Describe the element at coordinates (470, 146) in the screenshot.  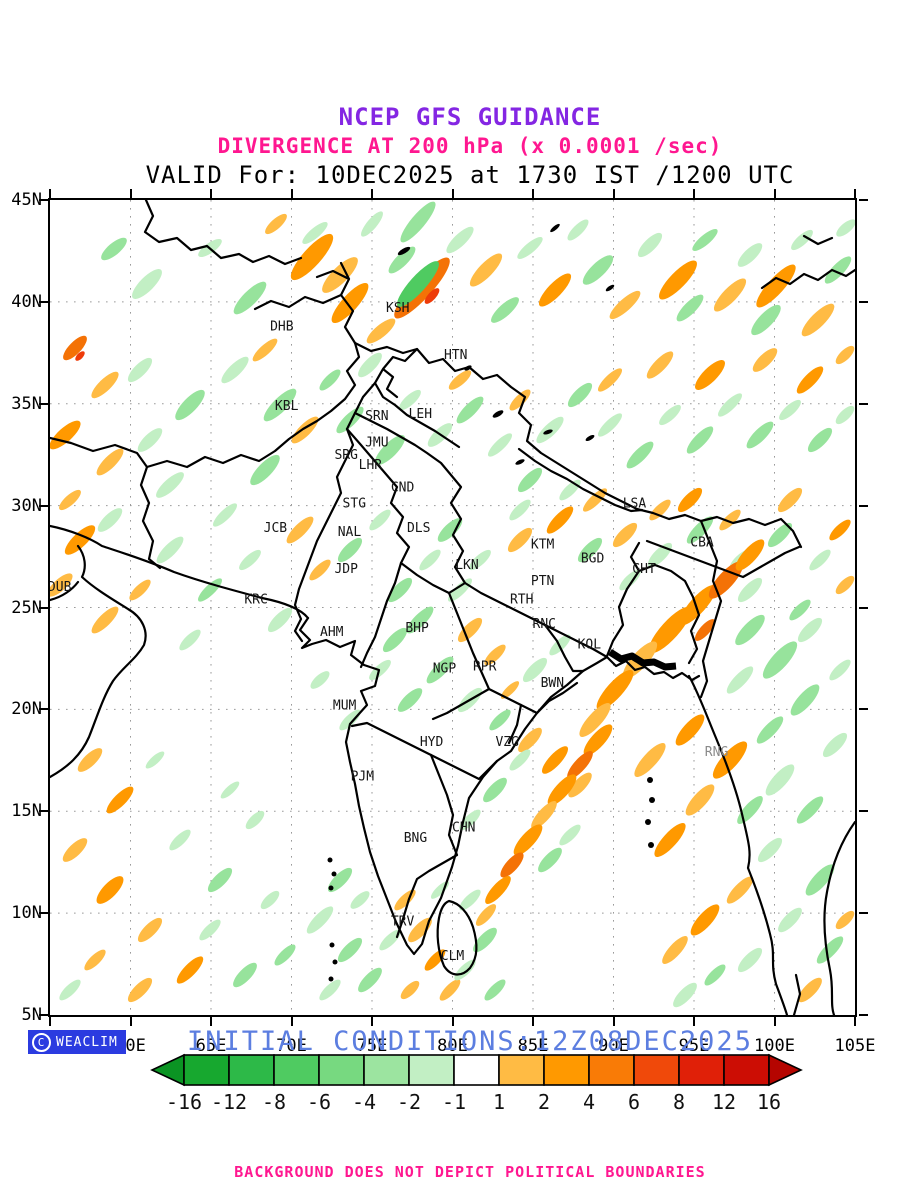
I see `chart-subtitle: DIVERGENCE AT 200 hPa (x 0.0001 /sec)` at that location.